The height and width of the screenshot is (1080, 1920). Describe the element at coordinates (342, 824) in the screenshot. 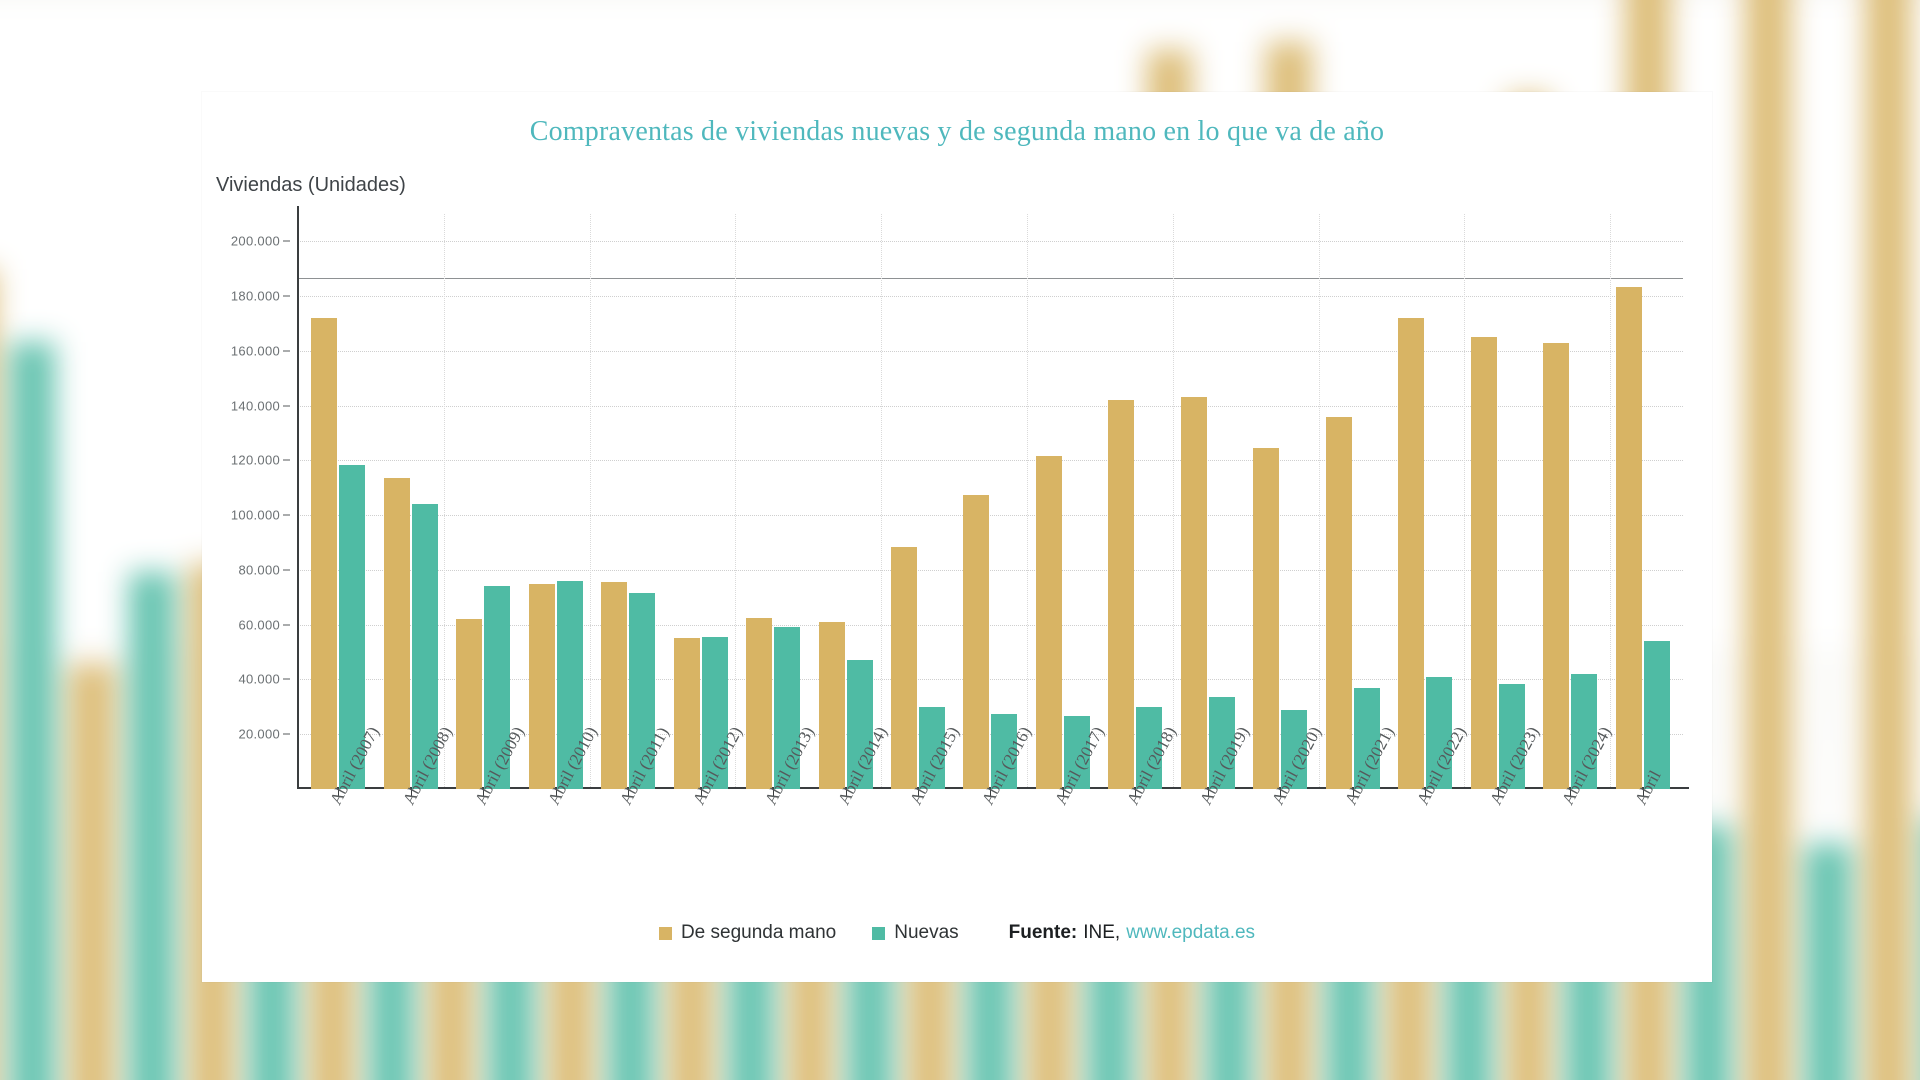

I see `x-axis-label-cell: Abril (2007)` at that location.